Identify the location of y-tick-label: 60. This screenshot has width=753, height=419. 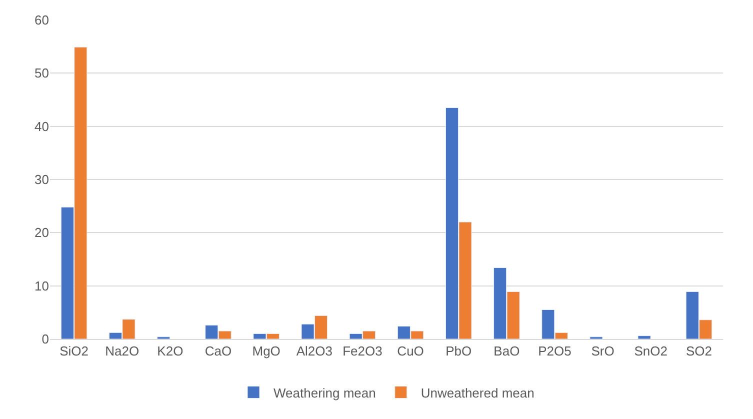
(41, 20).